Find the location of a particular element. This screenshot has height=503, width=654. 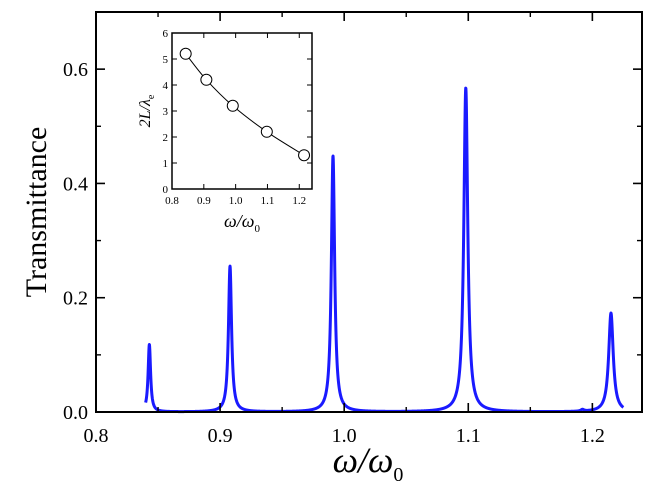

inset-ytick-label: 0 is located at coordinates (166, 190).